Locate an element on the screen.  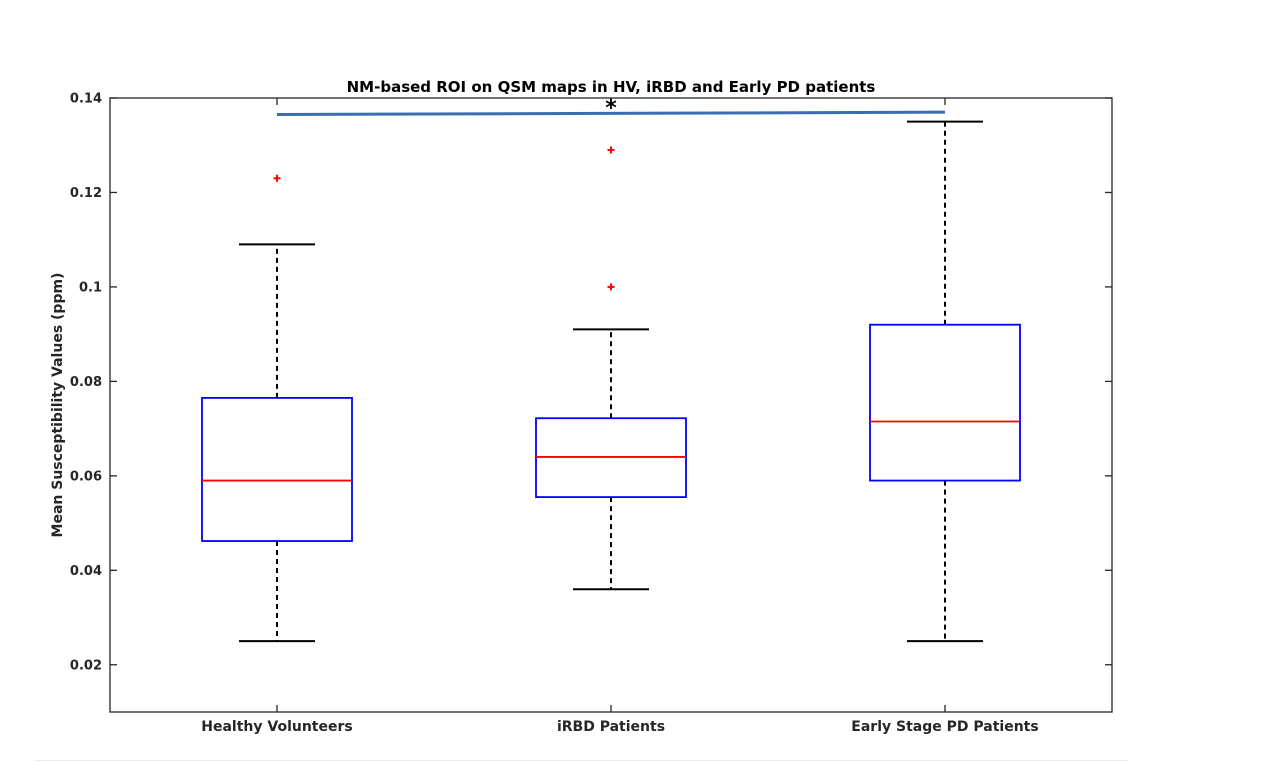
significance-marker: * is located at coordinates (611, 108).